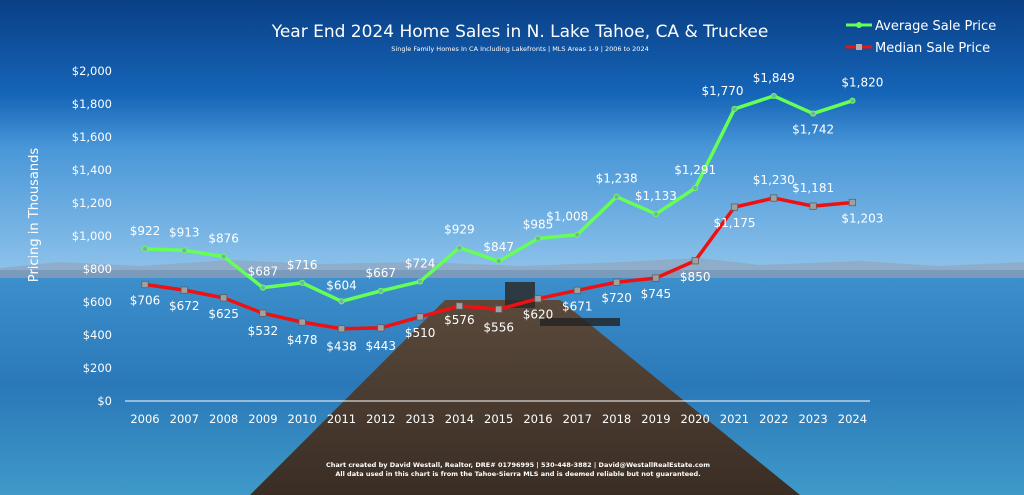 The width and height of the screenshot is (1024, 495). I want to click on boat-lift, so click(580, 322).